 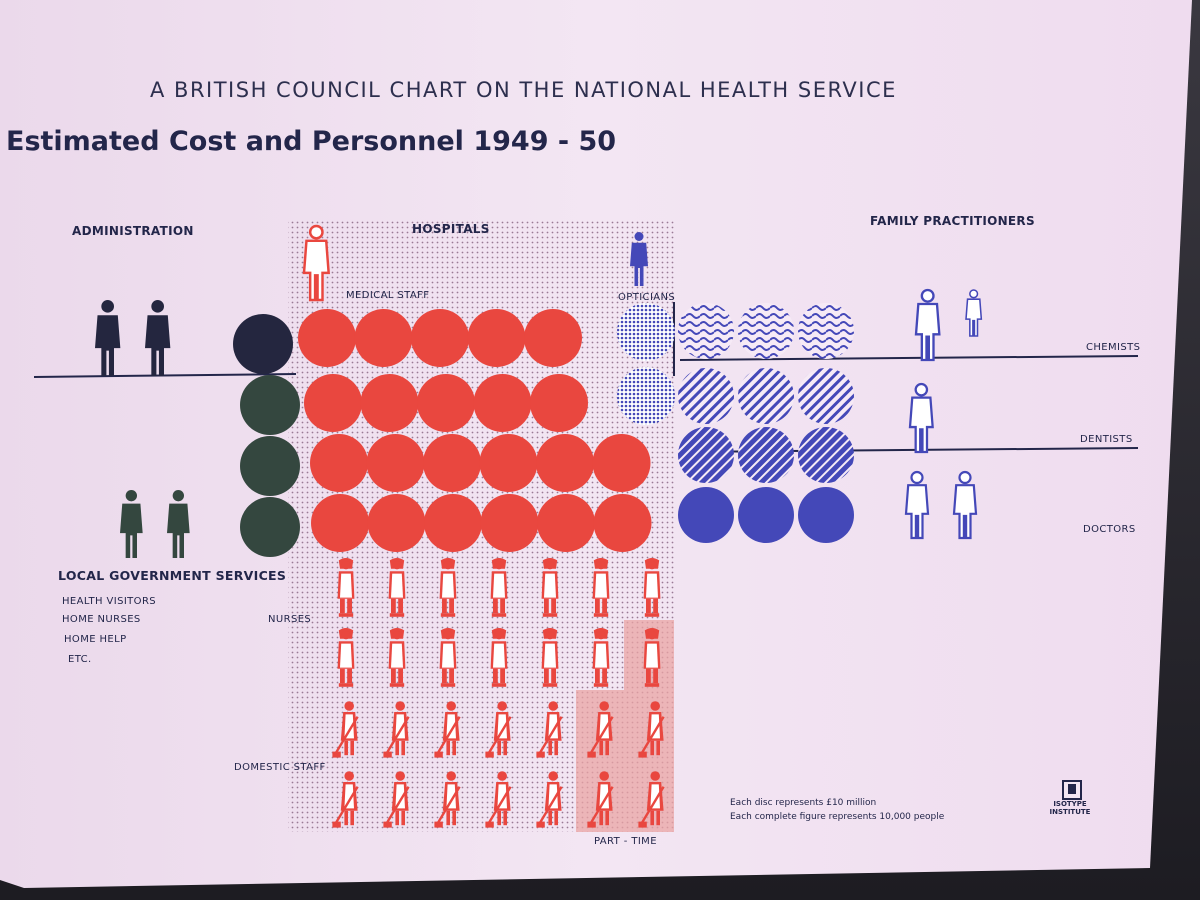 I want to click on label-domestic-staff: DOMESTIC STAFF, so click(x=280, y=767).